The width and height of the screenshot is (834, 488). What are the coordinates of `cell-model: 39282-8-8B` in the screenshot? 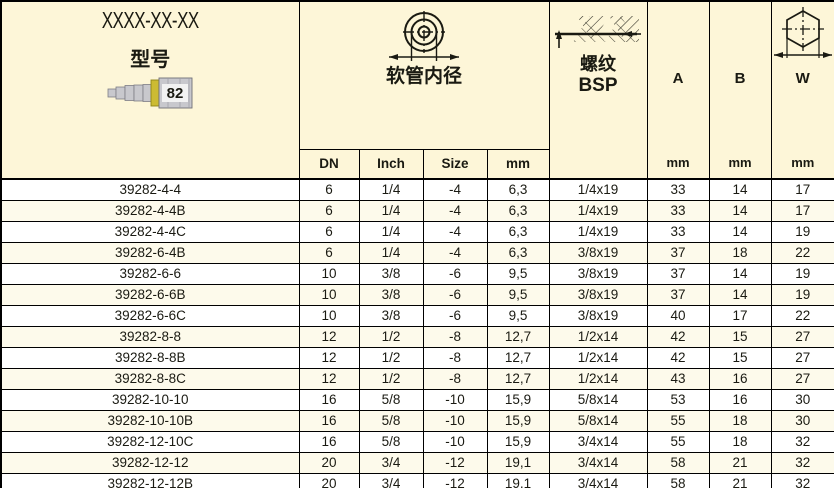 It's located at (150, 357).